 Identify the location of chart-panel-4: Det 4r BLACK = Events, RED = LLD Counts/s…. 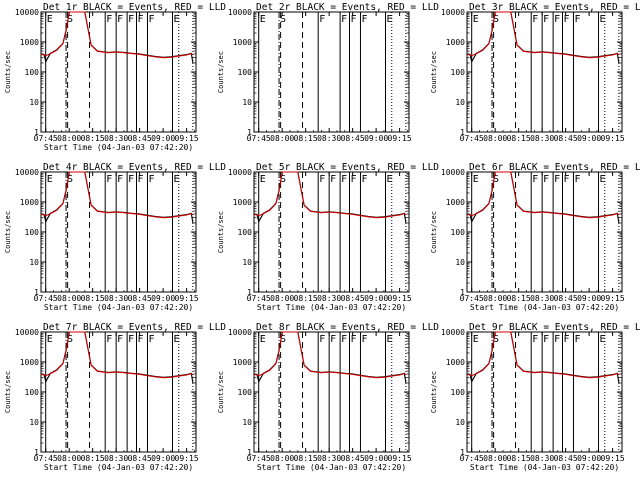
(115, 237).